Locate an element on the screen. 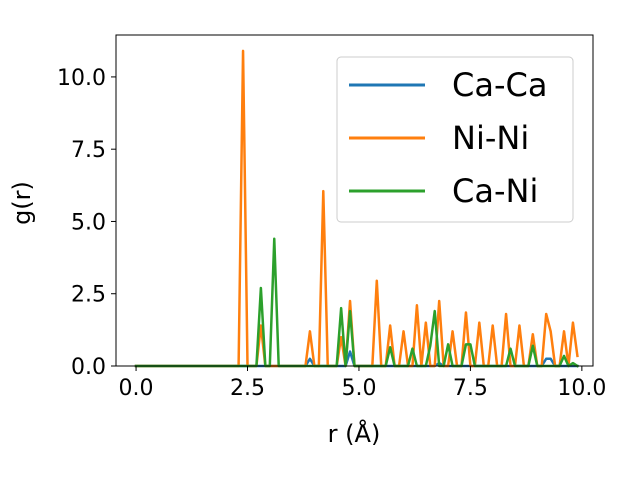 The width and height of the screenshot is (640, 480). legend: Ca-Ca Ni-Ni Ca-Ni is located at coordinates (455, 139).